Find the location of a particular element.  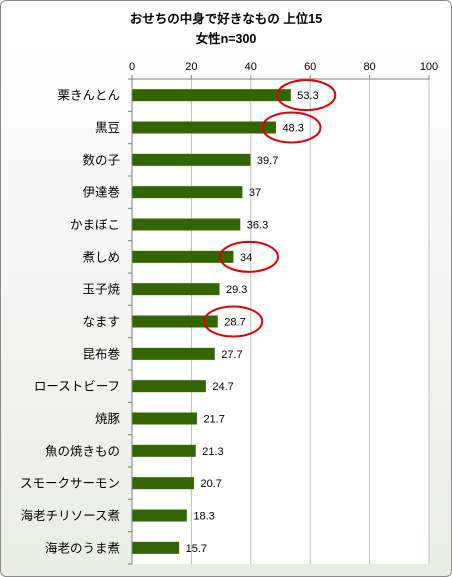

data-label: 53.3 is located at coordinates (307, 96).